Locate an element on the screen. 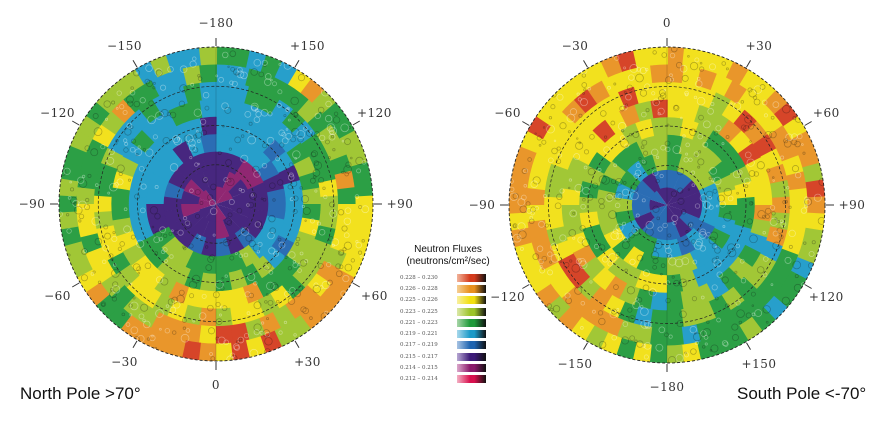 This screenshot has height=425, width=880. legend-range-label: 0.212 – 0.214 is located at coordinates (419, 379).